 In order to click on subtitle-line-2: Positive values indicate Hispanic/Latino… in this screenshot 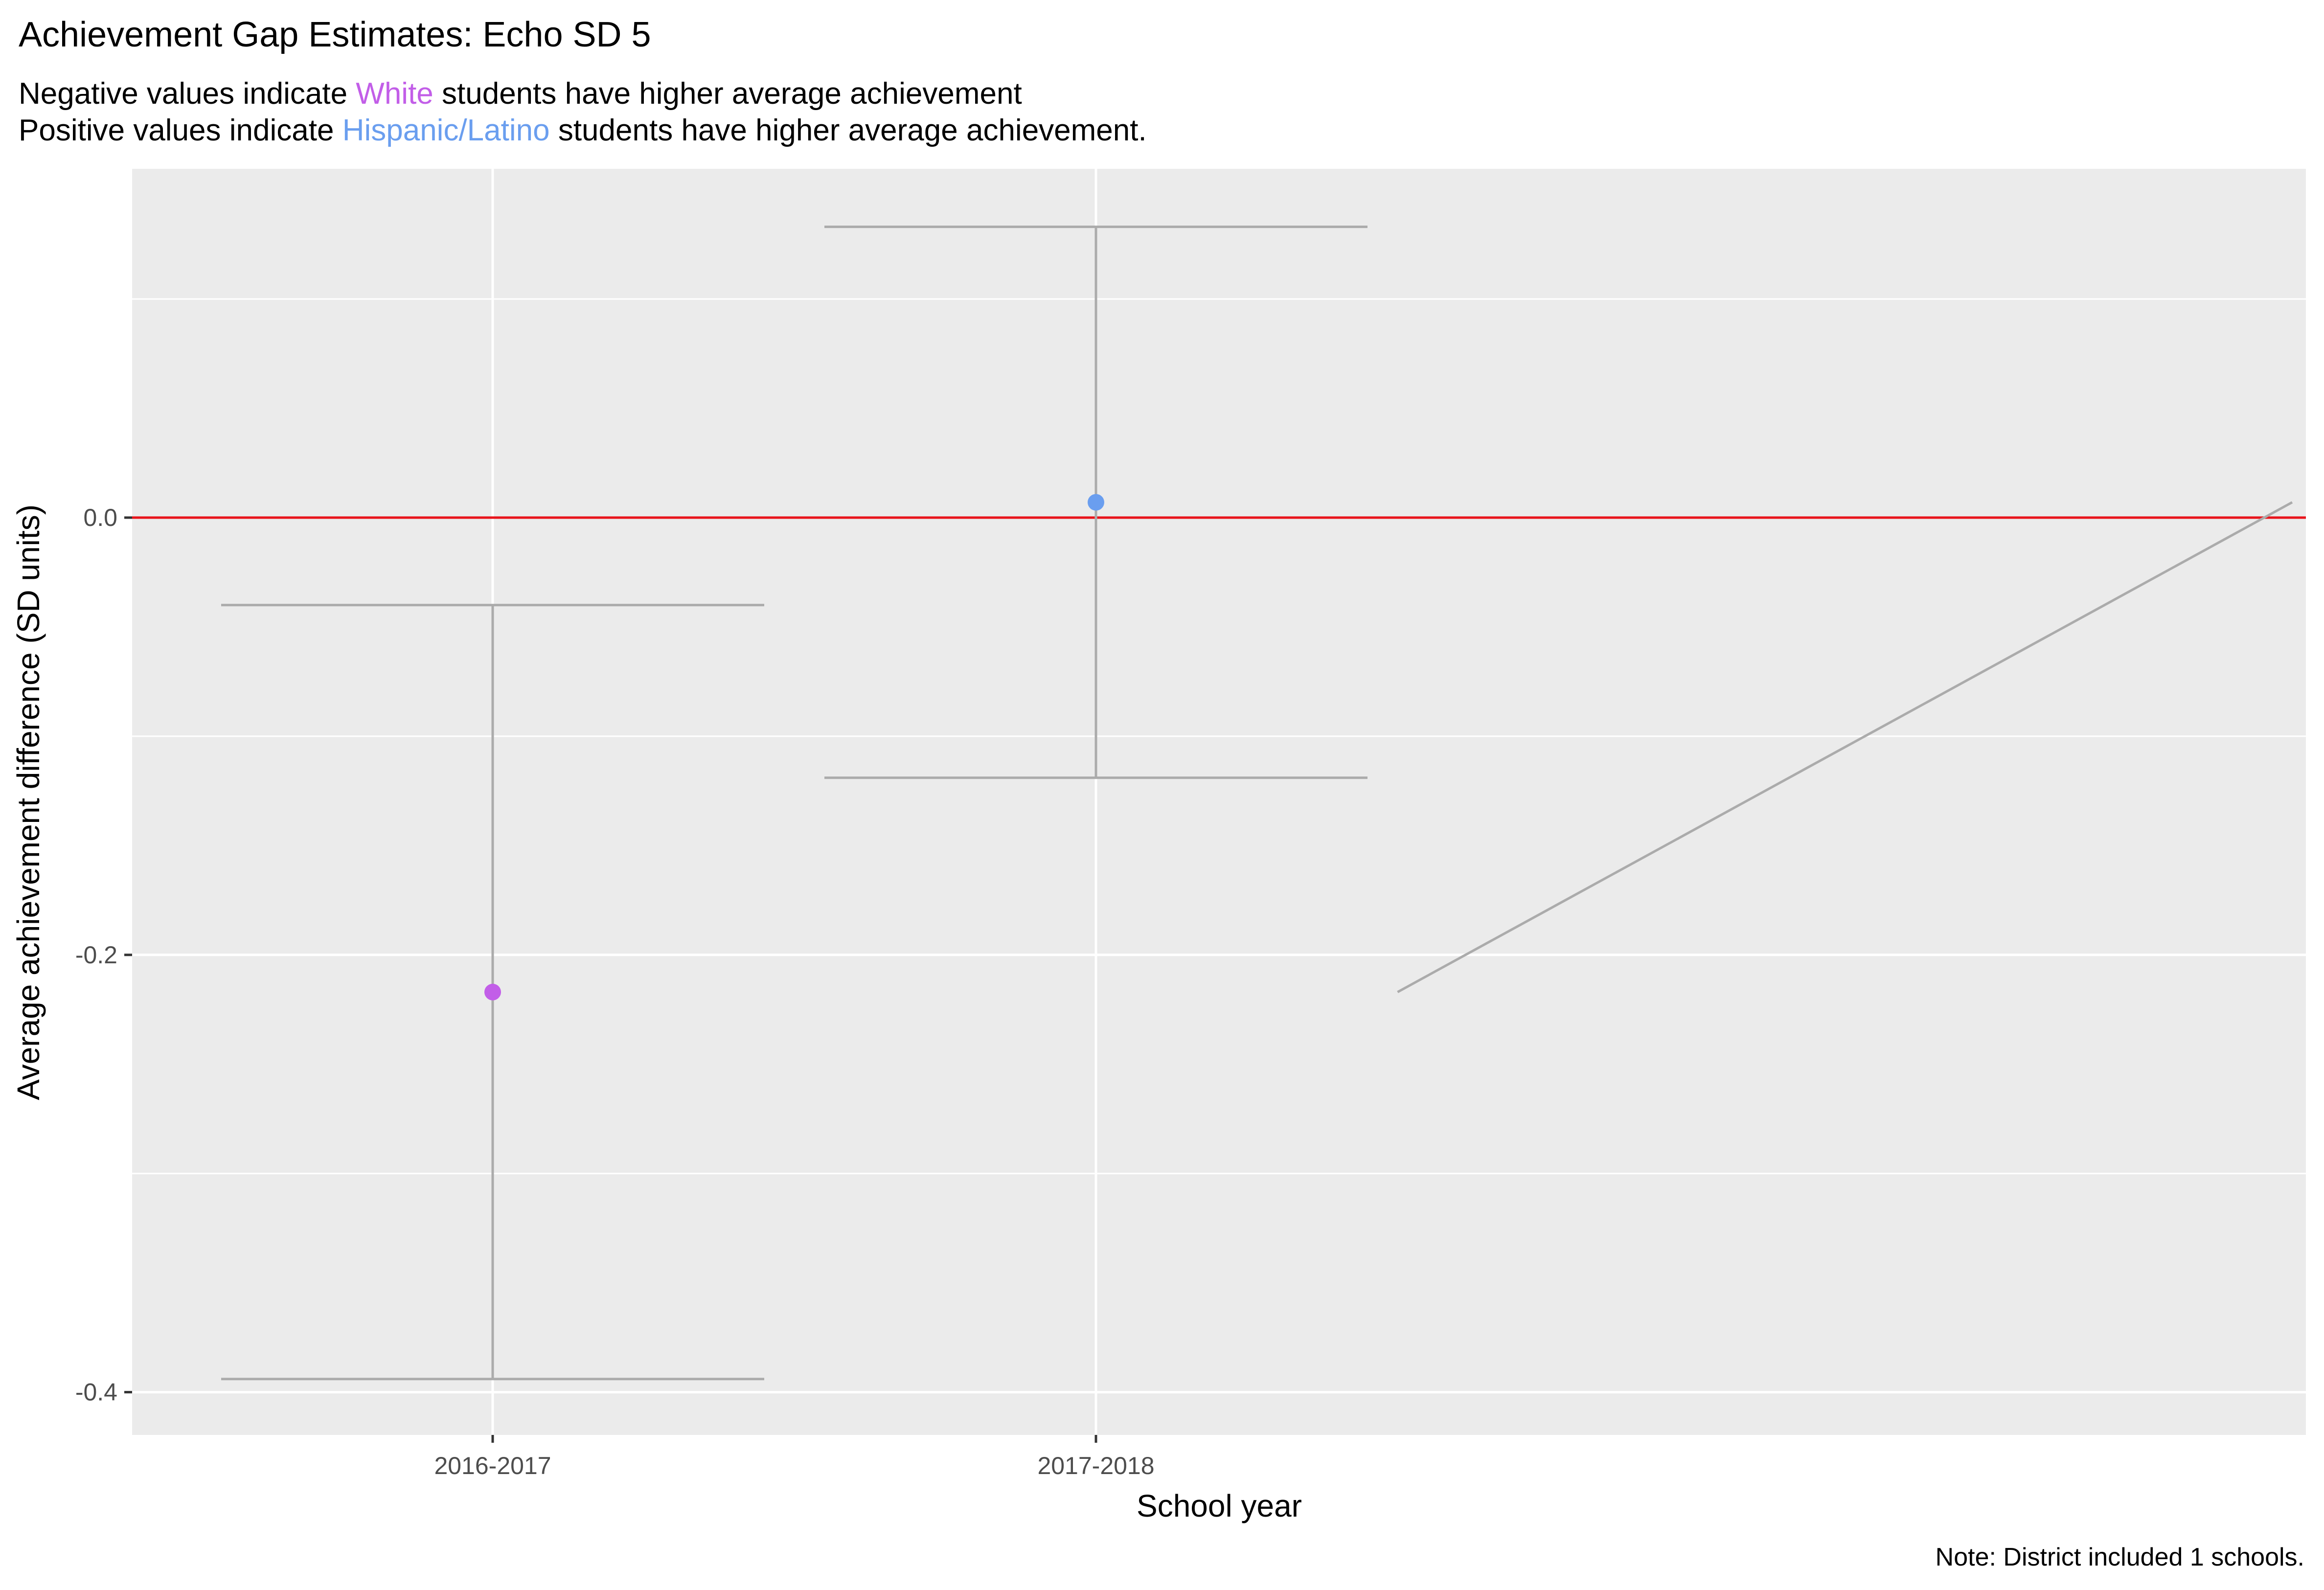, I will do `click(583, 131)`.